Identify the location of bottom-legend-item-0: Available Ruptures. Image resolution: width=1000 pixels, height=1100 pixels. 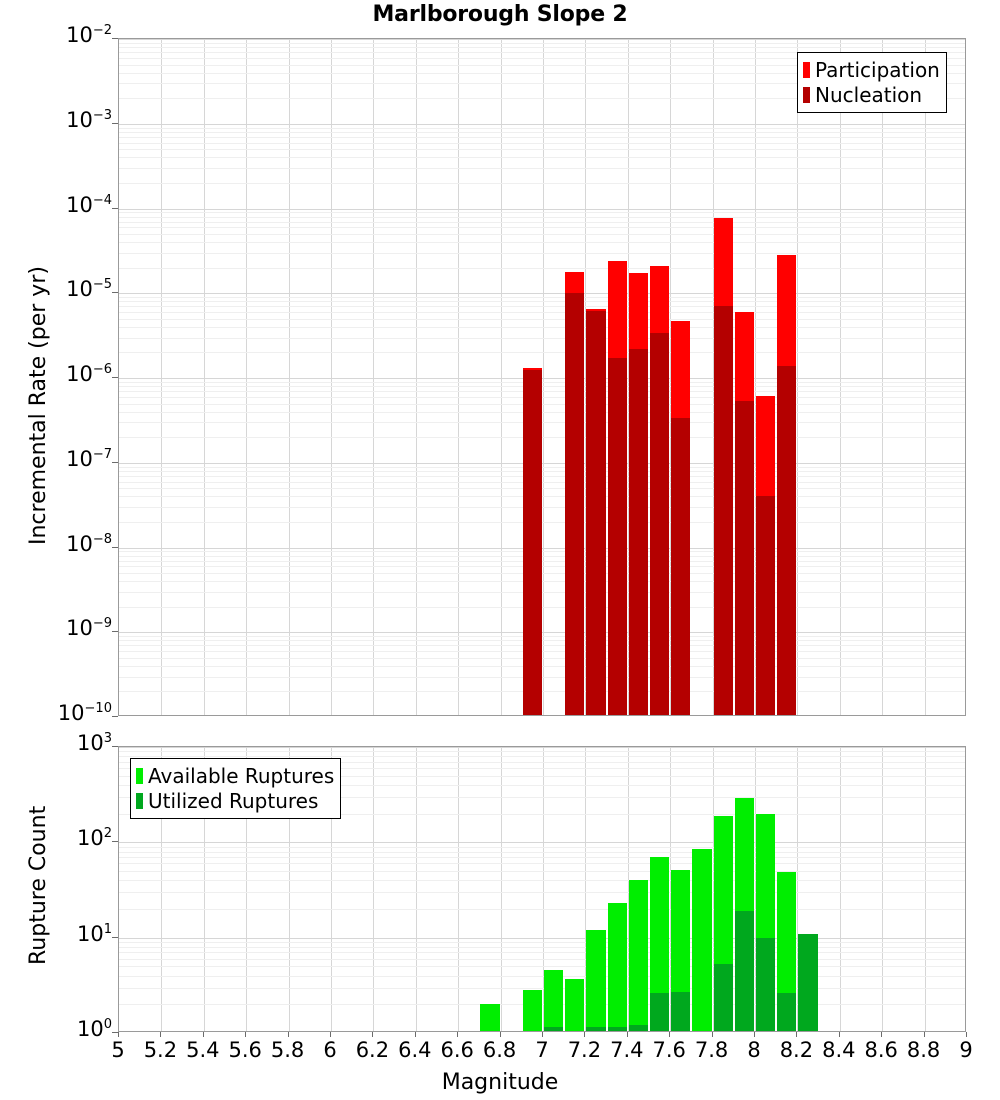
(235, 775).